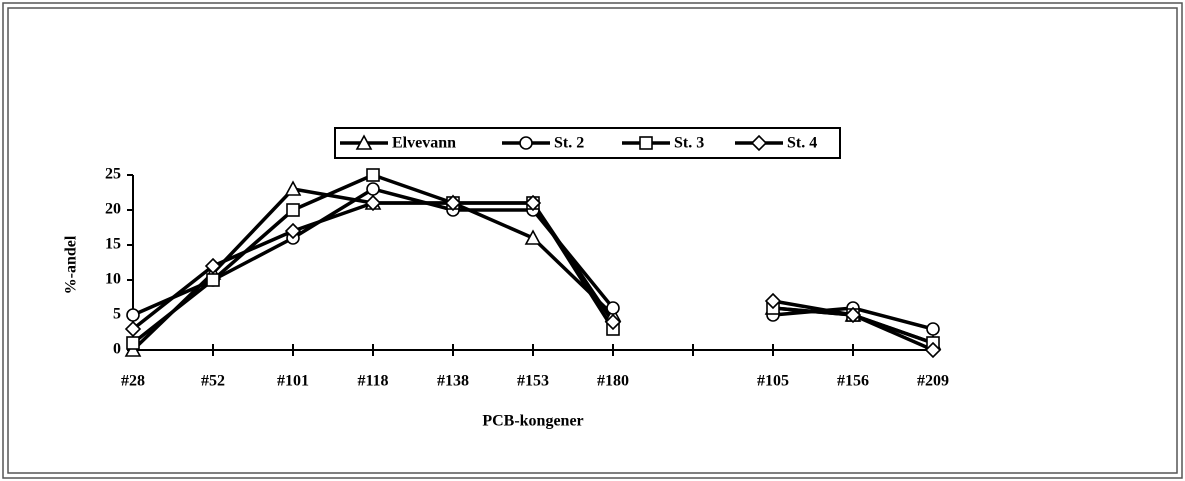 Image resolution: width=1185 pixels, height=481 pixels. I want to click on y-tick-label: 15, so click(113, 244).